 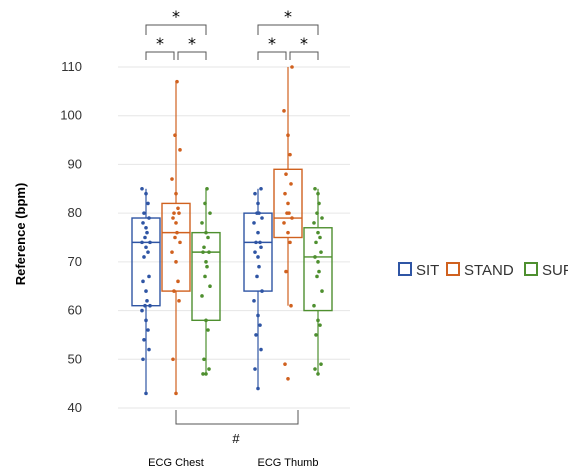 I want to click on legend-label: STAND, so click(x=489, y=270).